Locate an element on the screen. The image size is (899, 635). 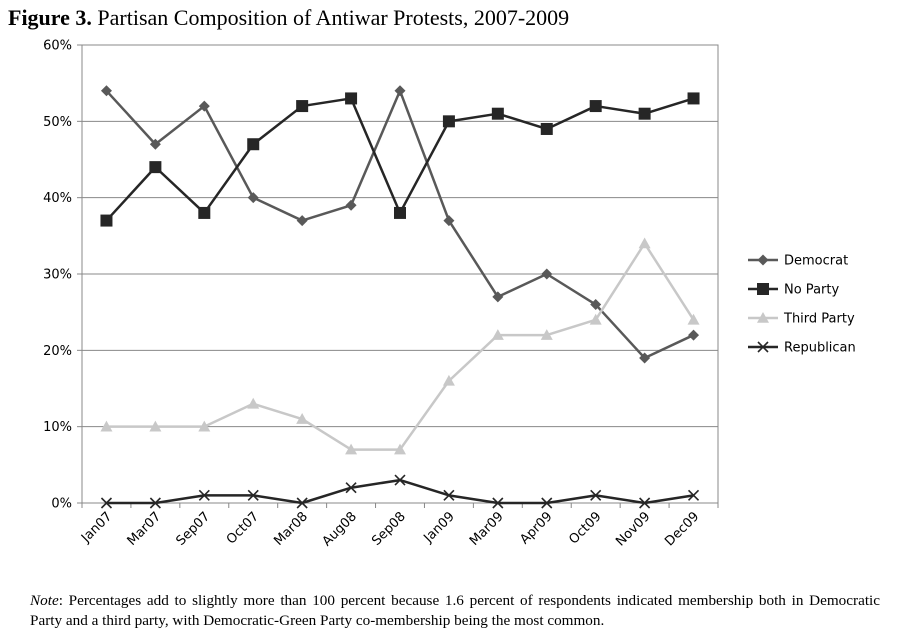
x-tick-label: Aug08 is located at coordinates (340, 529).